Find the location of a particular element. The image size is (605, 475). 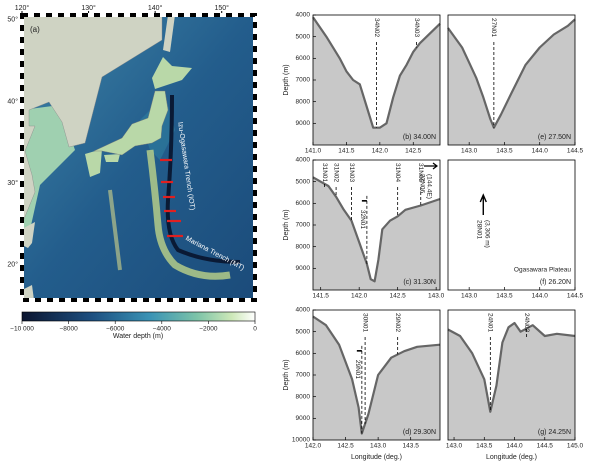

transects is located at coordinates (171, 198).